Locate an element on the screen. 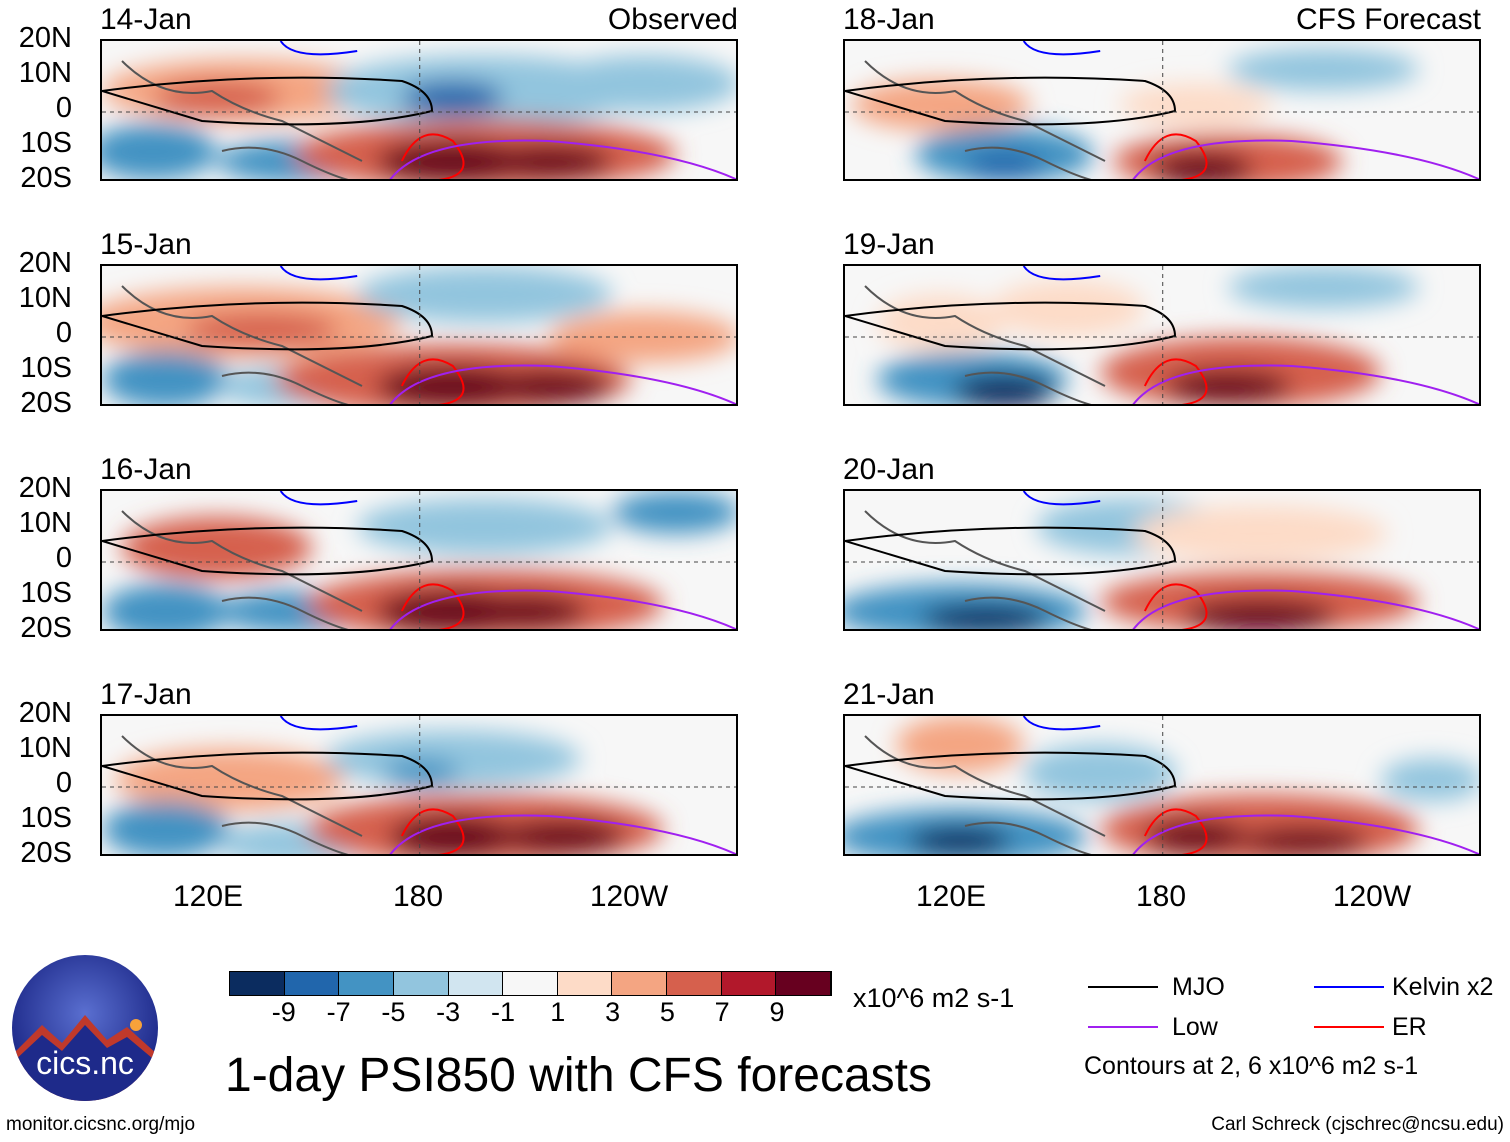 This screenshot has height=1142, width=1510. colorbar-label: 3 is located at coordinates (613, 1012).